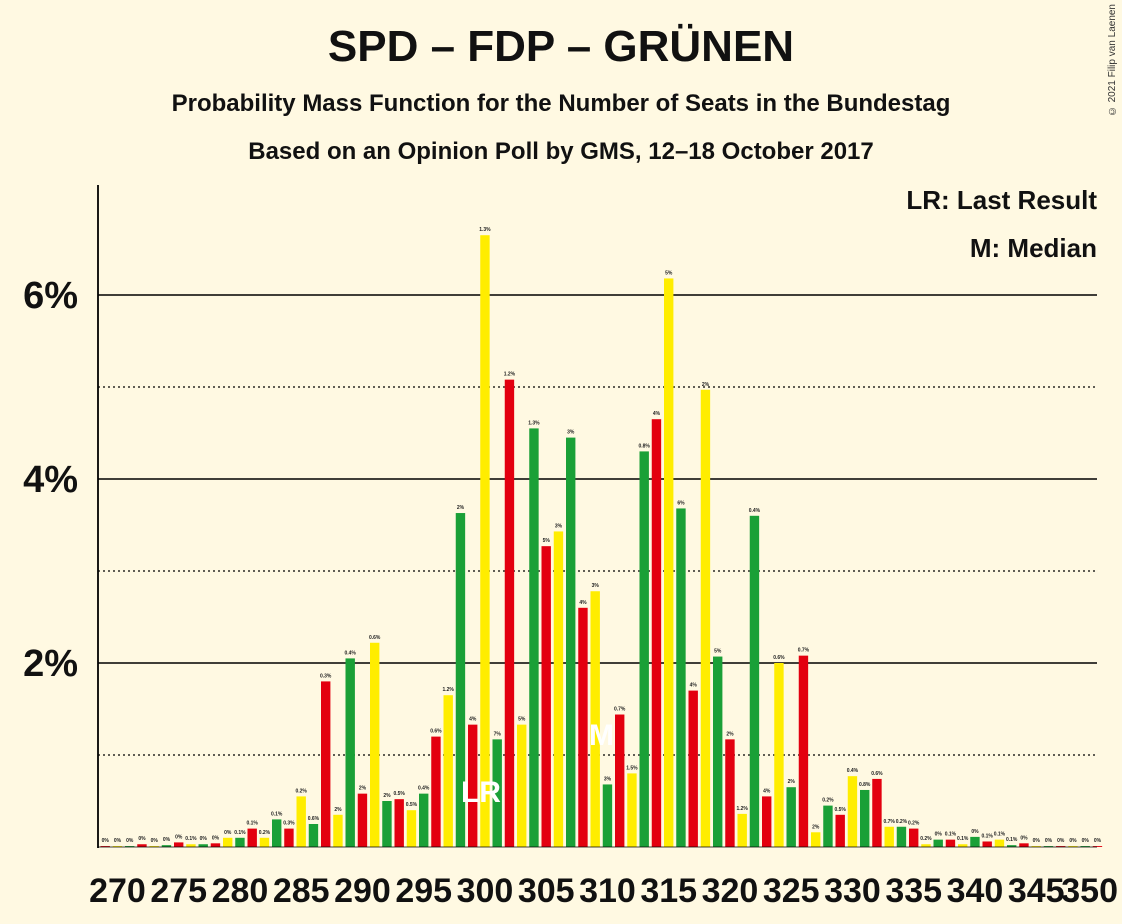 This screenshot has height=924, width=1122. I want to click on x-tick-label: 350, so click(1089, 891).